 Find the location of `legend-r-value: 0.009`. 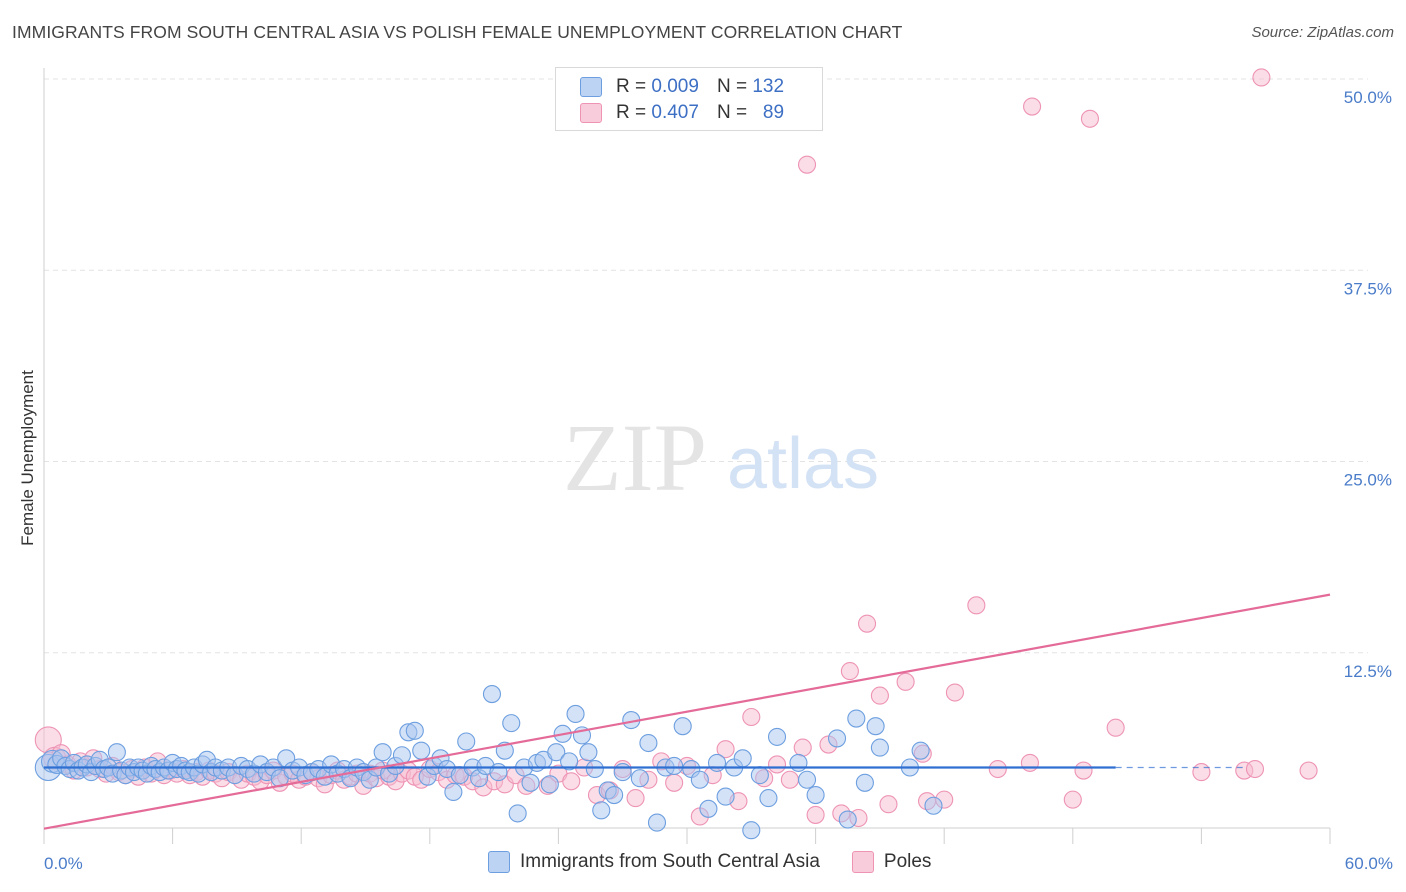

legend-r-value: 0.009 is located at coordinates (675, 86).